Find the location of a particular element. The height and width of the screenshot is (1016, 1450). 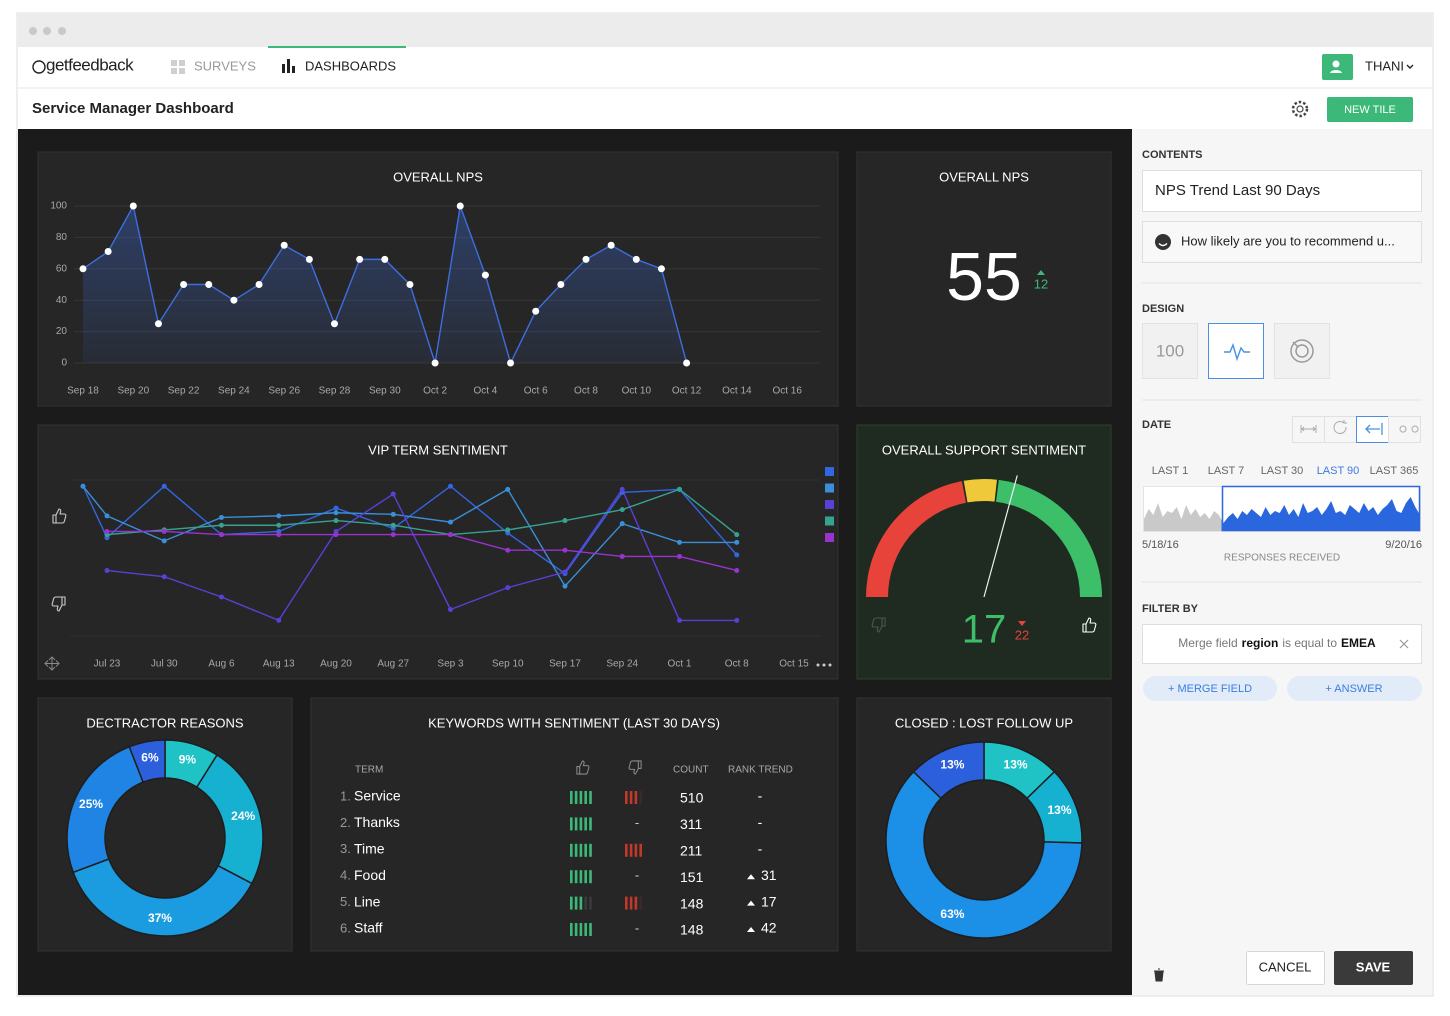

settings-icon is located at coordinates (1300, 109).